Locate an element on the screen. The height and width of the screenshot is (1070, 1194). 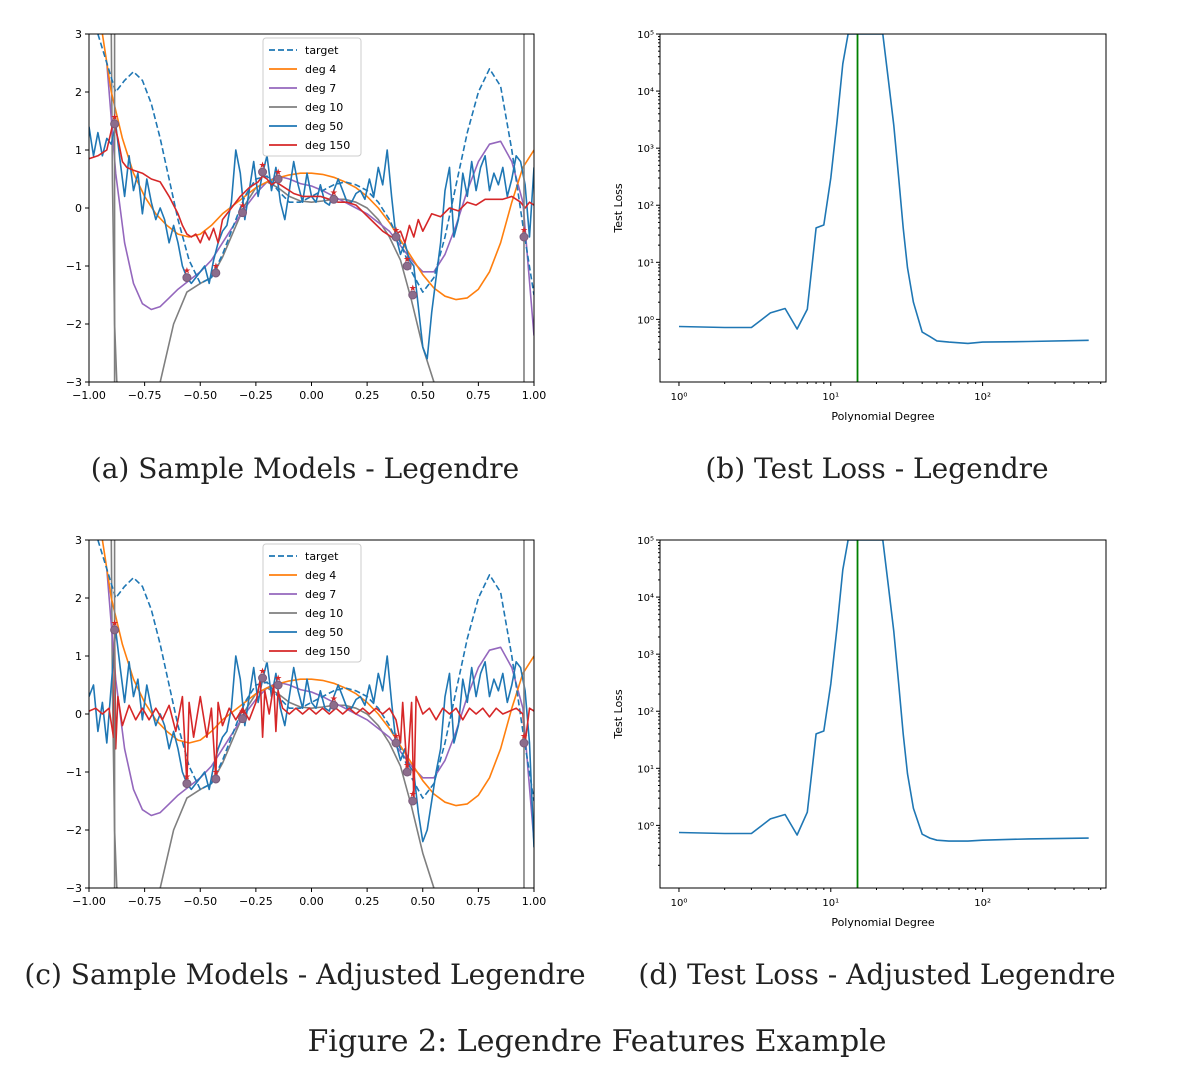
y-tick-label: 10⁰ is located at coordinates (645, 320).